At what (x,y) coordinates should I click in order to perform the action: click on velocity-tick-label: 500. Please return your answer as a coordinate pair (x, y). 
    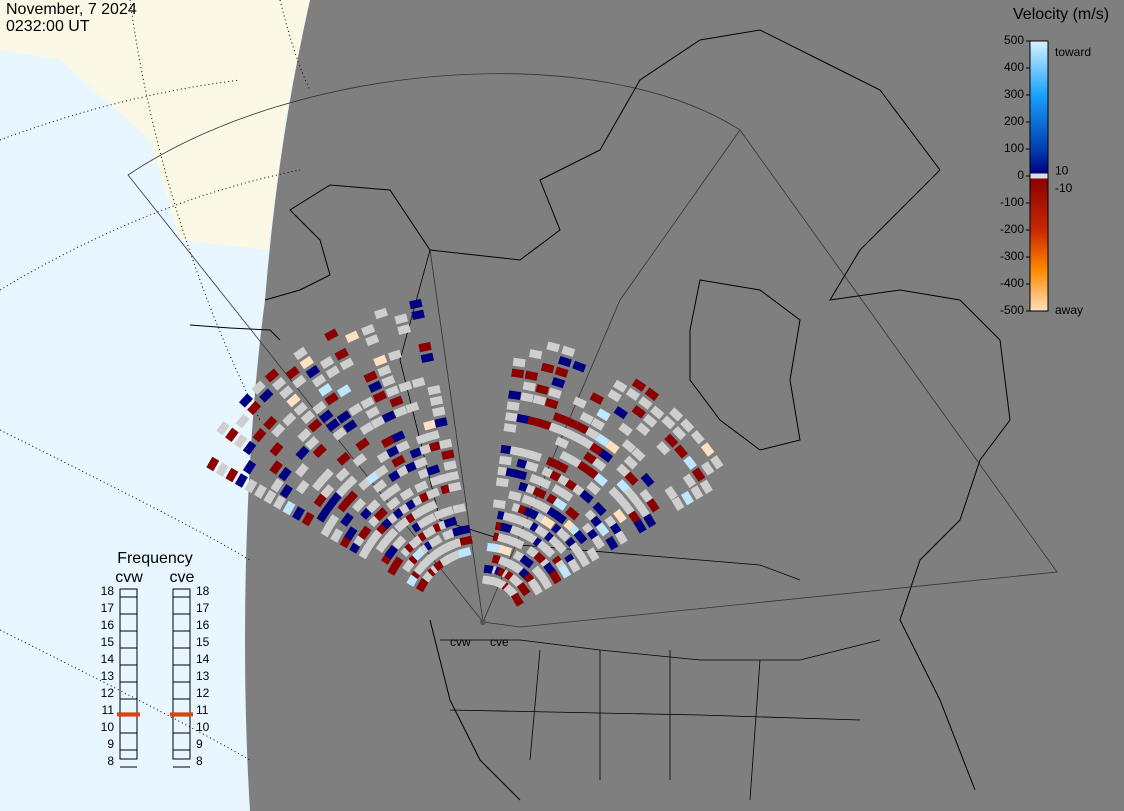
    Looking at the image, I should click on (1014, 40).